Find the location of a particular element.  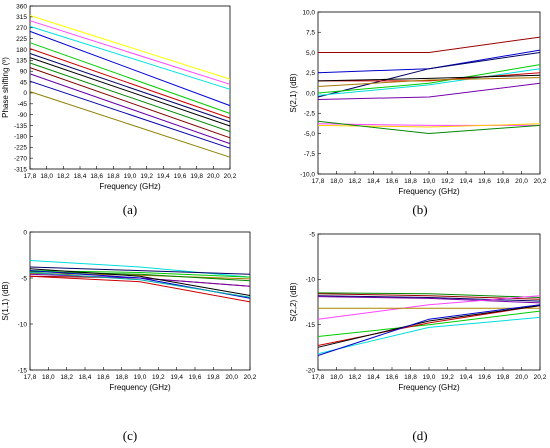

y-tick-label: -315 is located at coordinates (20, 169).